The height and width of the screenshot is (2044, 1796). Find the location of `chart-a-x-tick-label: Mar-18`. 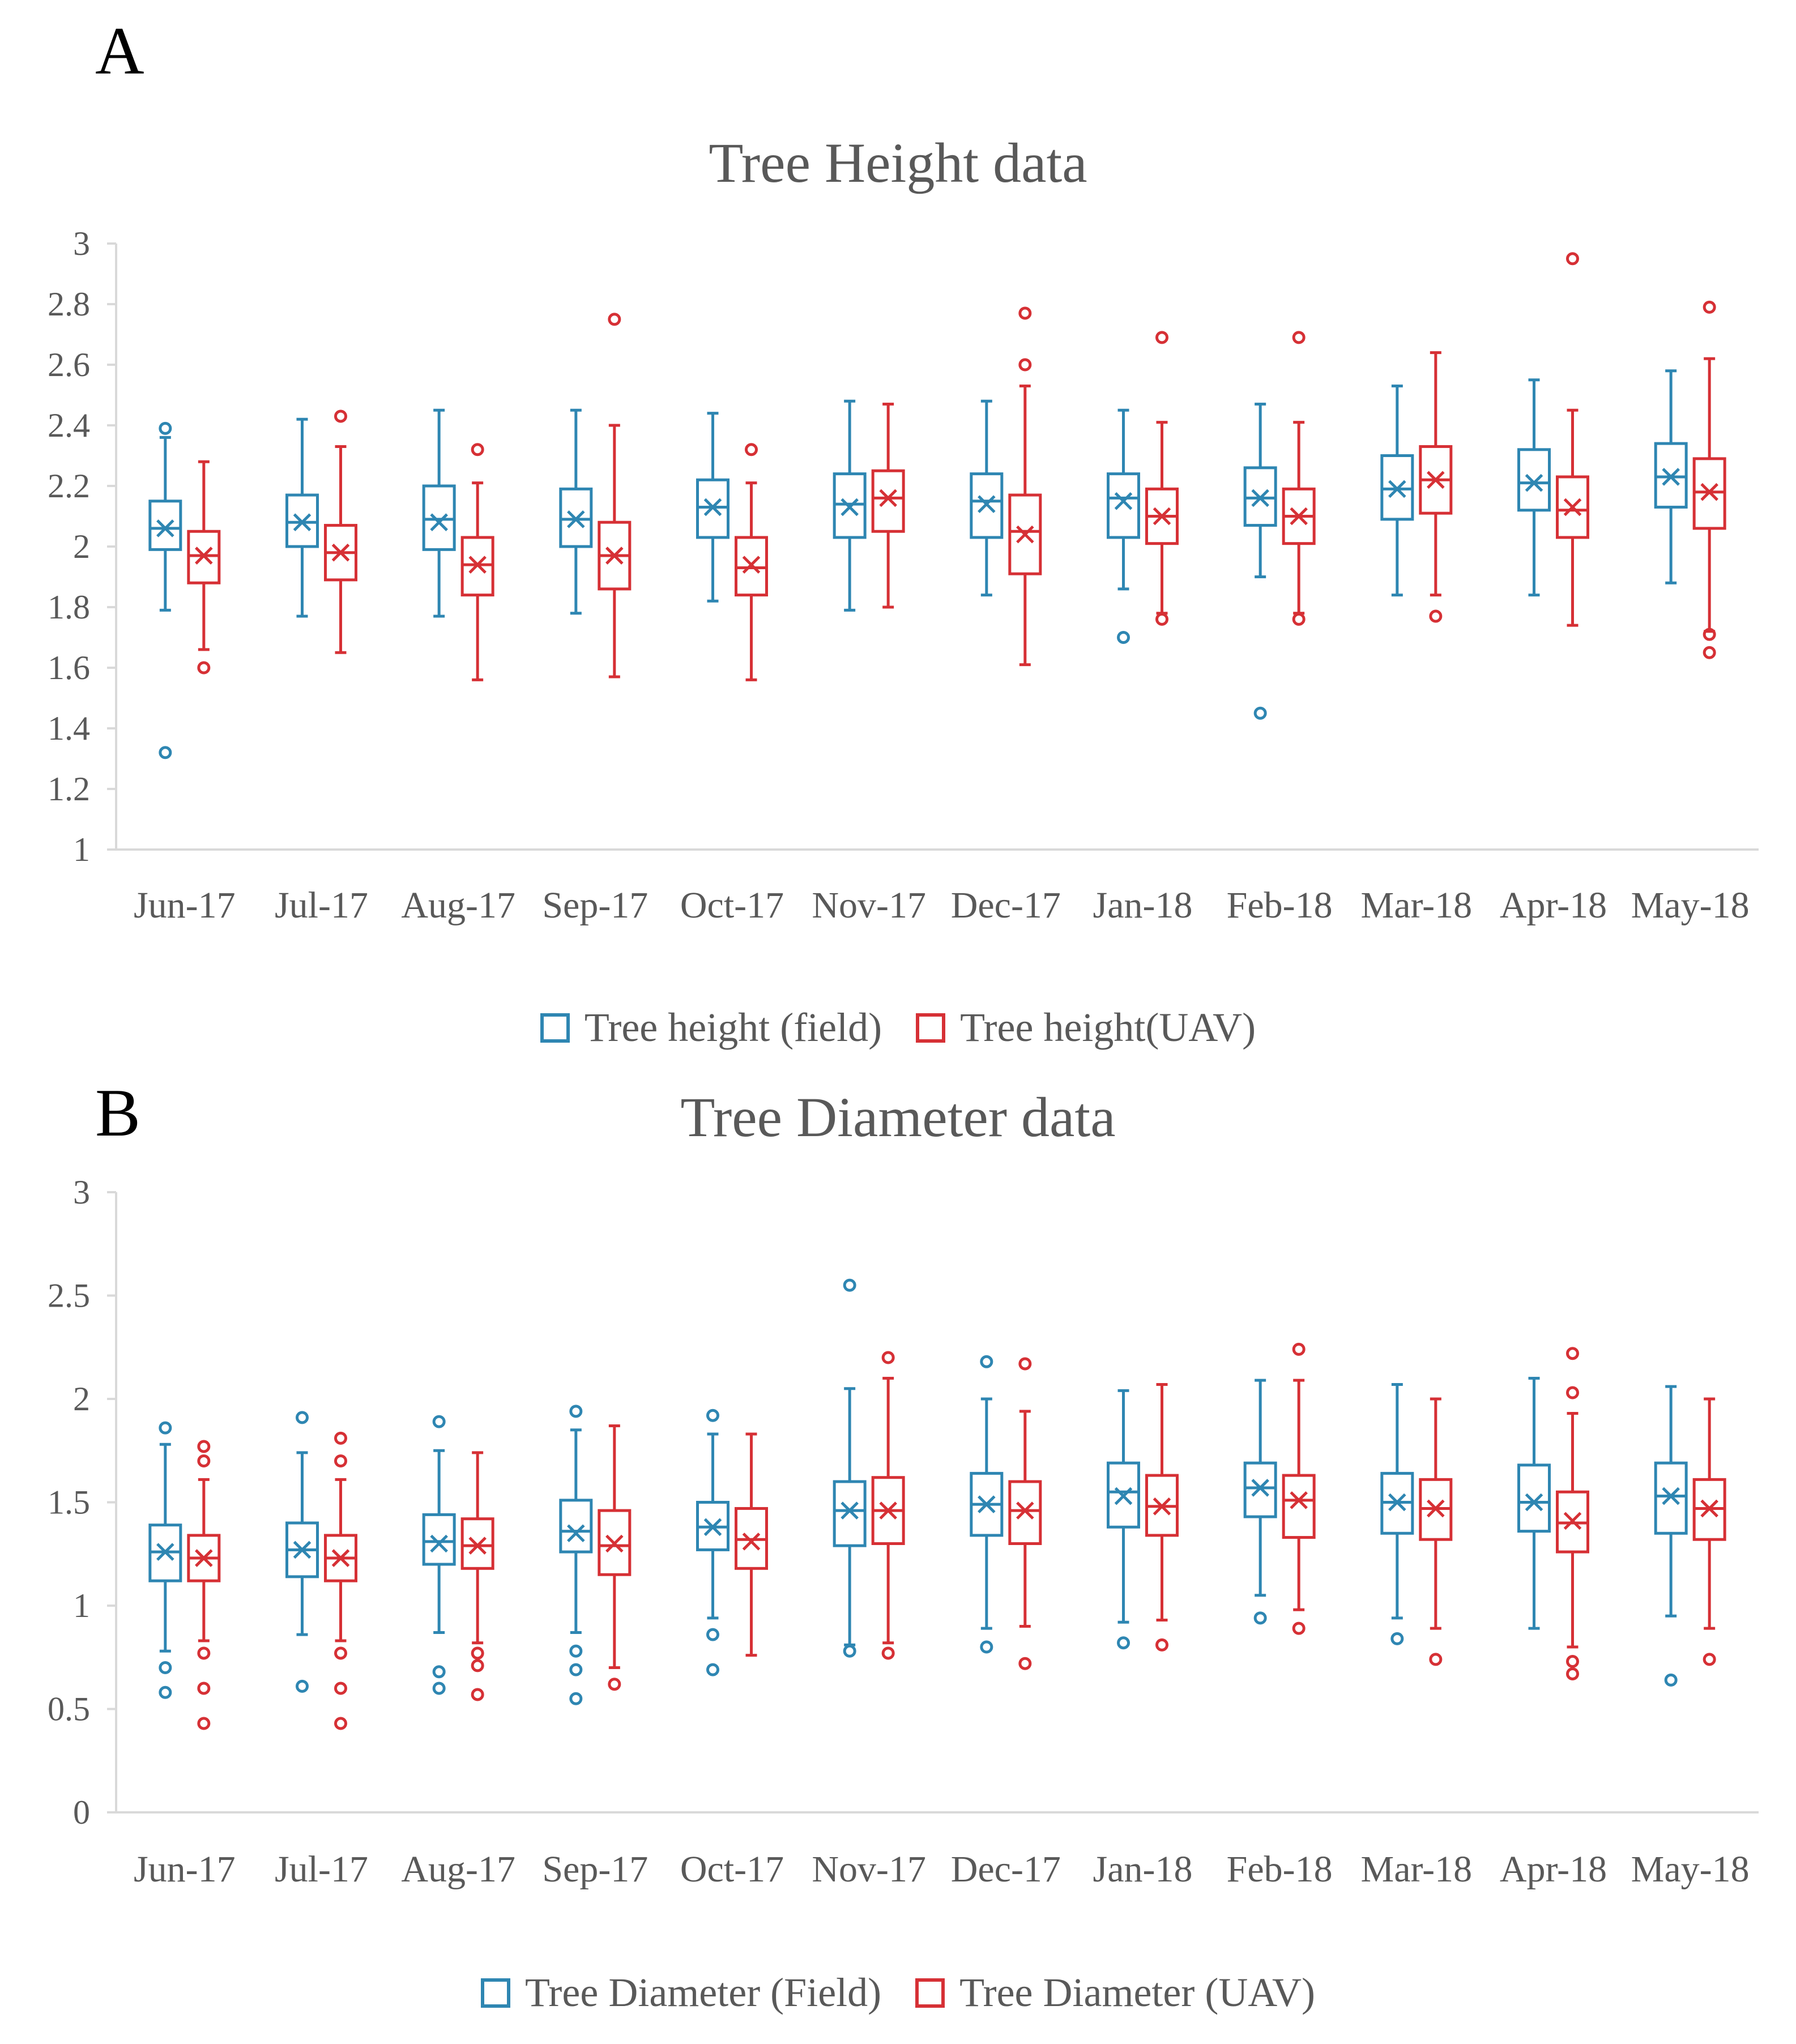

chart-a-x-tick-label: Mar-18 is located at coordinates (1417, 905).